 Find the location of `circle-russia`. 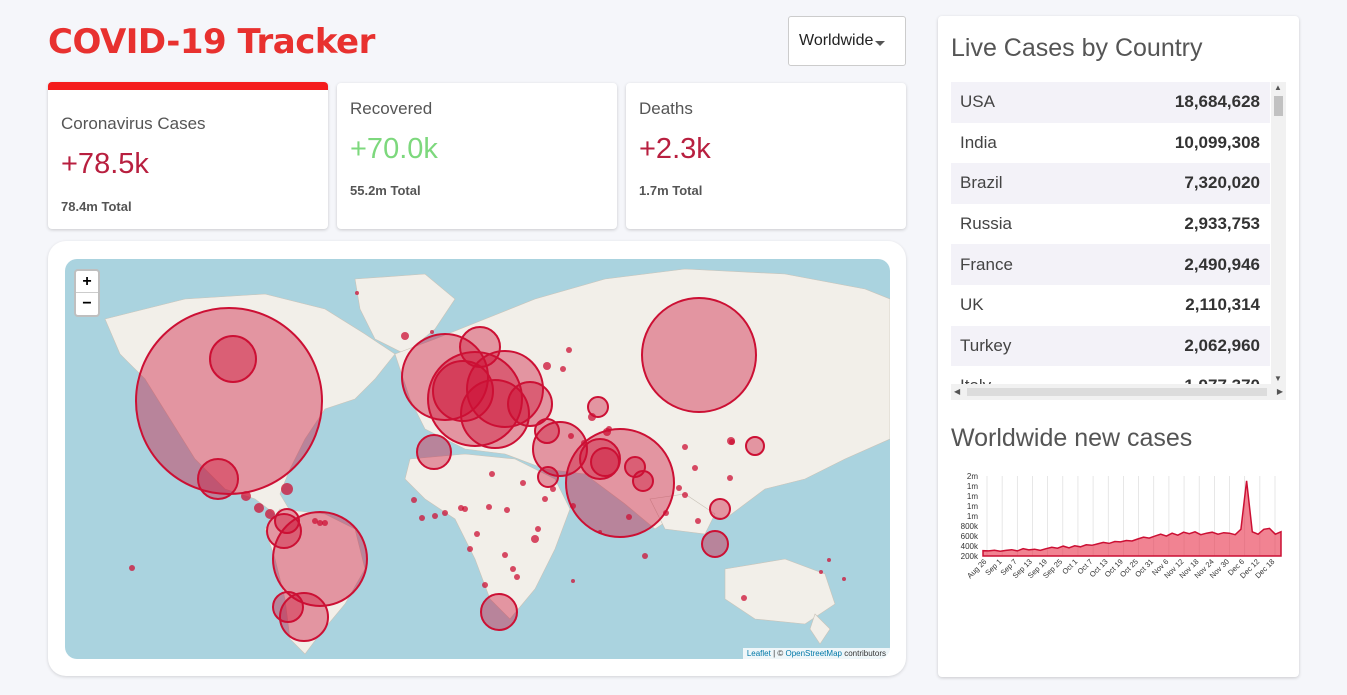

circle-russia is located at coordinates (699, 355).